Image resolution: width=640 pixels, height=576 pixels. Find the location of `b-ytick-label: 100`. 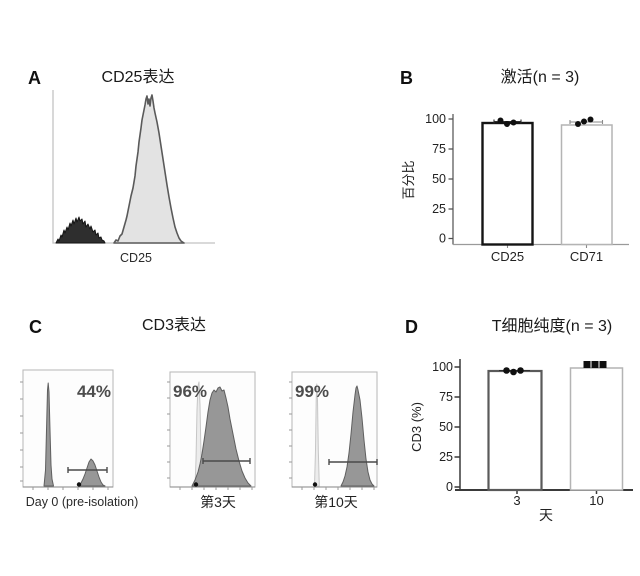

b-ytick-label: 100 is located at coordinates (435, 119).